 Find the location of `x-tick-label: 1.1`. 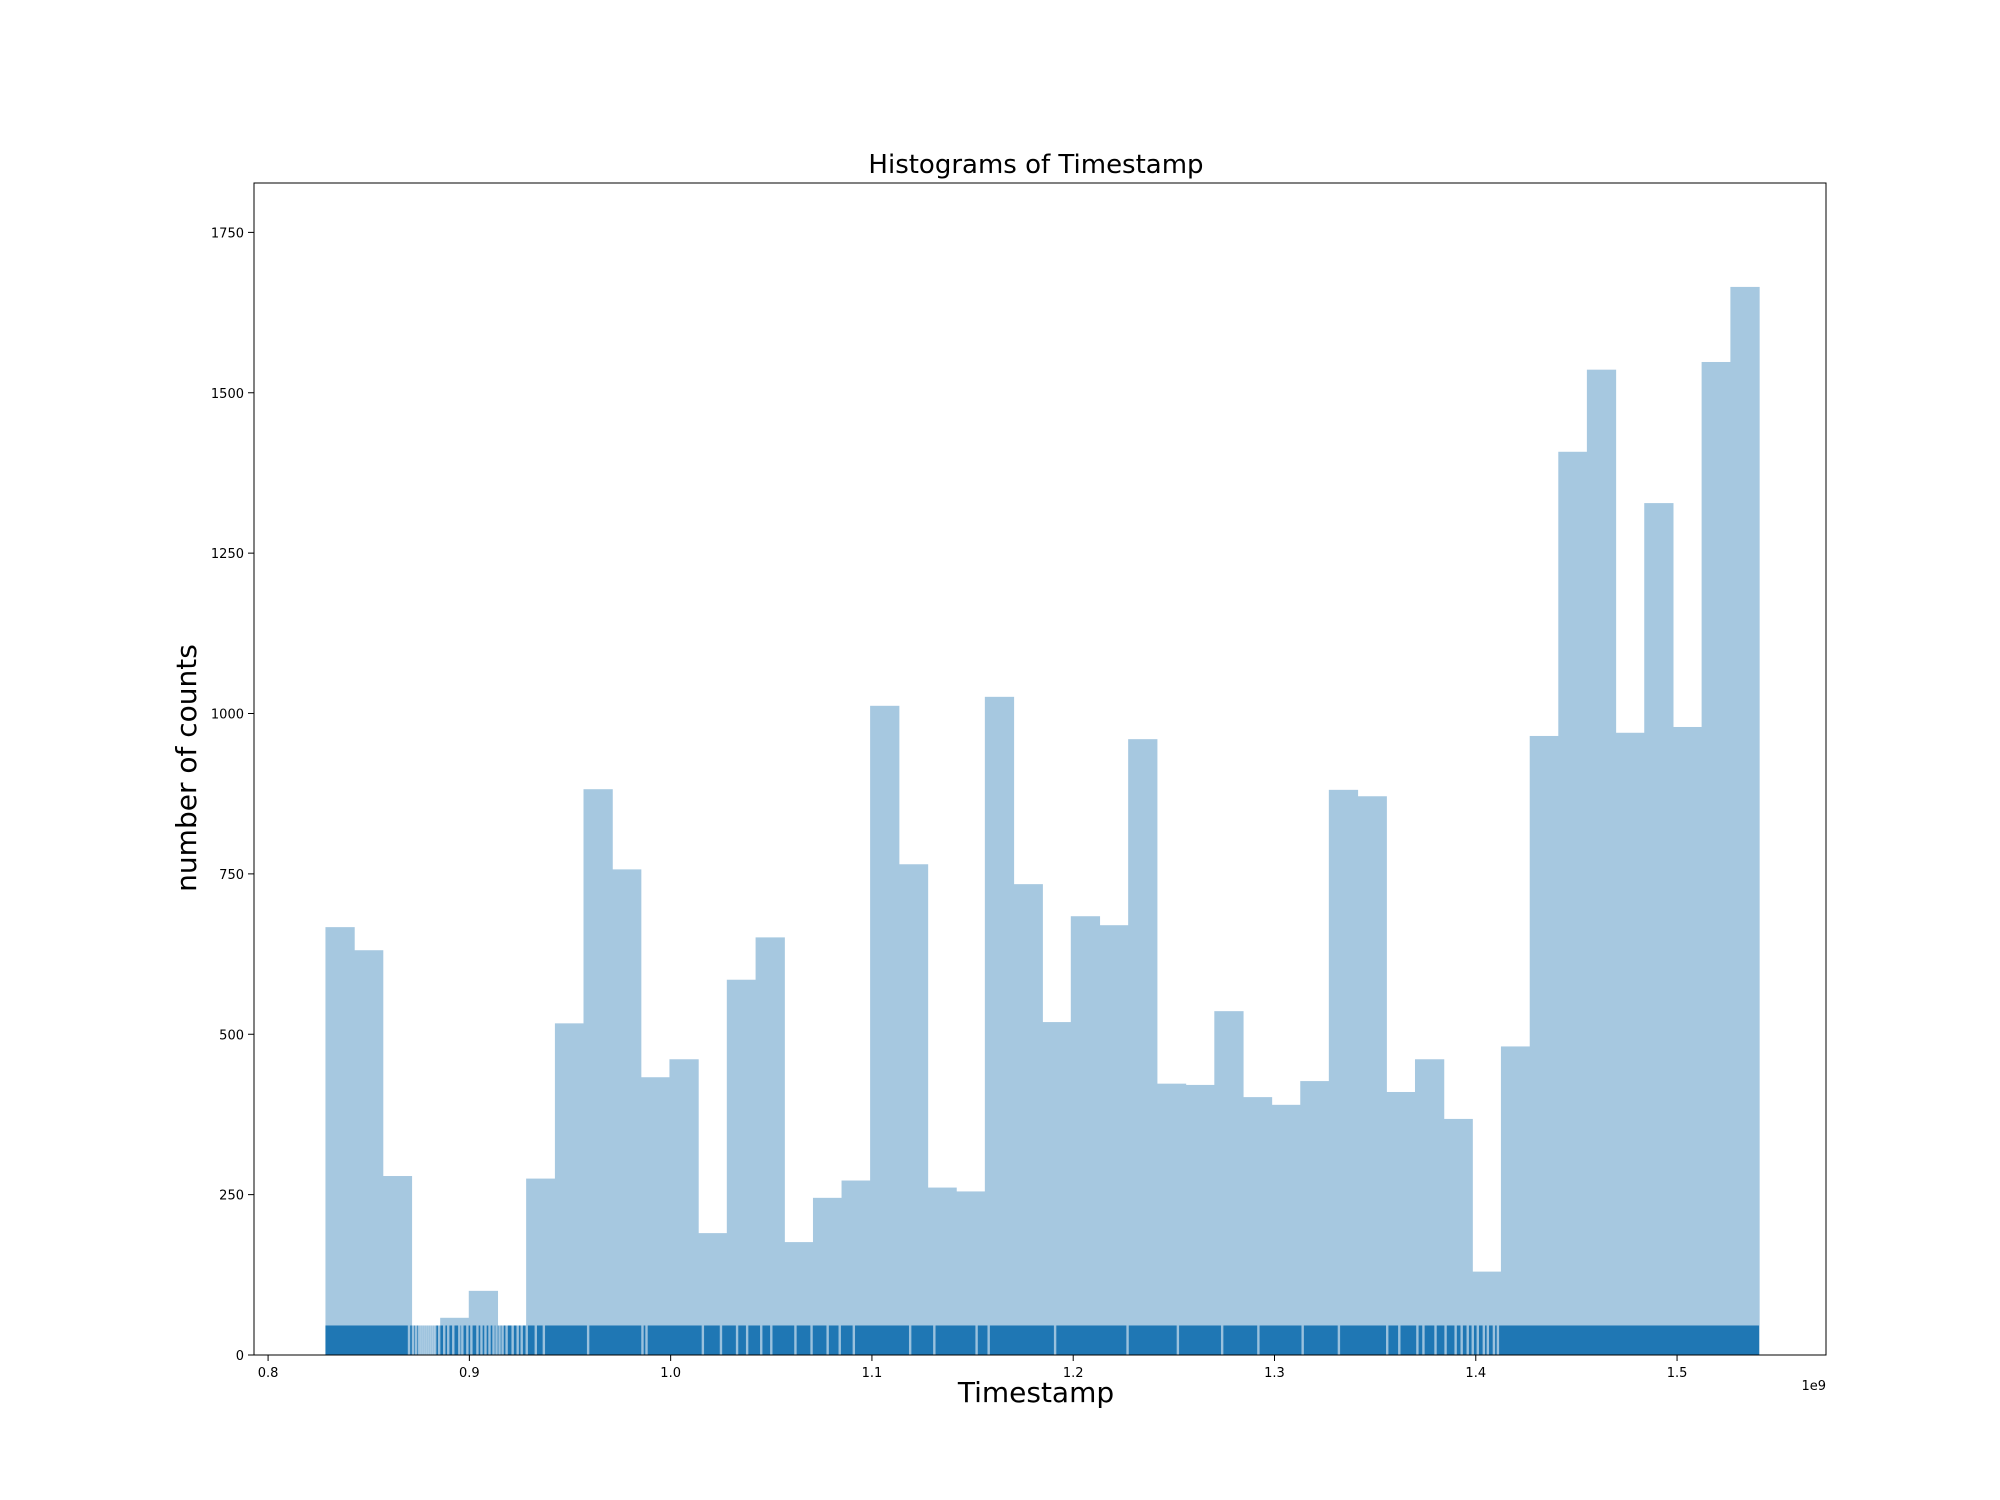

x-tick-label: 1.1 is located at coordinates (872, 1373).